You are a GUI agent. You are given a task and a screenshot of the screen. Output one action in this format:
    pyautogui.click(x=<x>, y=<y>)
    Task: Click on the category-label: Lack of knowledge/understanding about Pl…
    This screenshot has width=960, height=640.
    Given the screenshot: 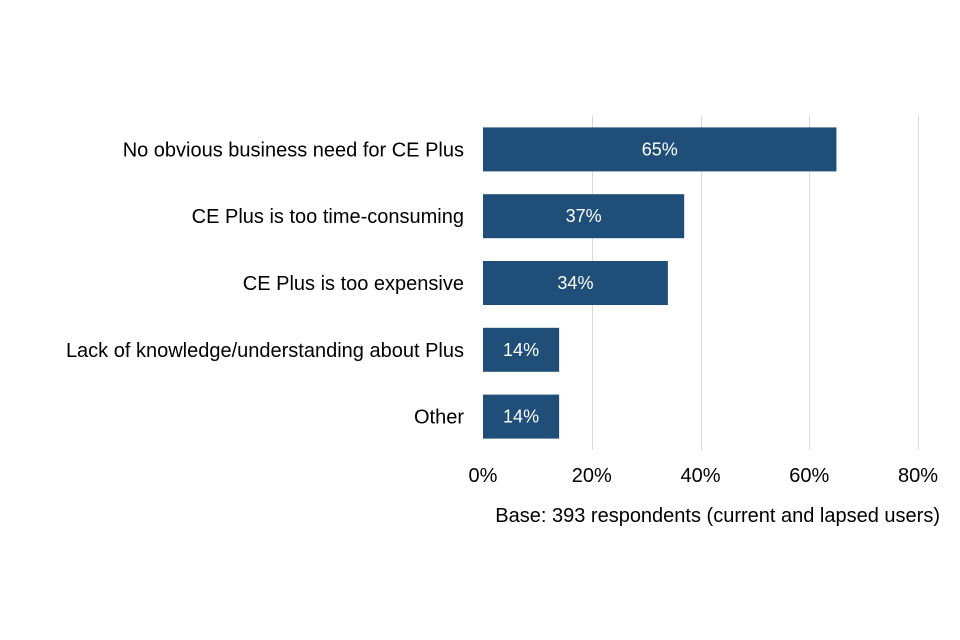 What is the action you would take?
    pyautogui.click(x=265, y=351)
    